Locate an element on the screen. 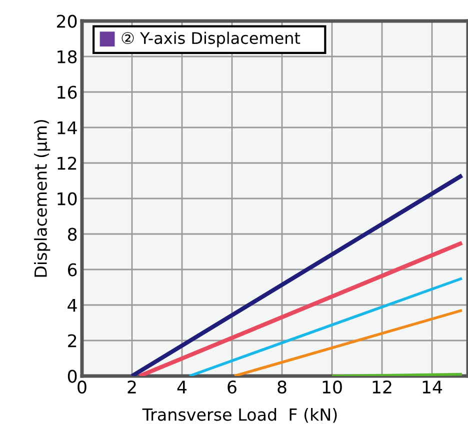 The image size is (468, 424). y-tick-label: 12 is located at coordinates (67, 163).